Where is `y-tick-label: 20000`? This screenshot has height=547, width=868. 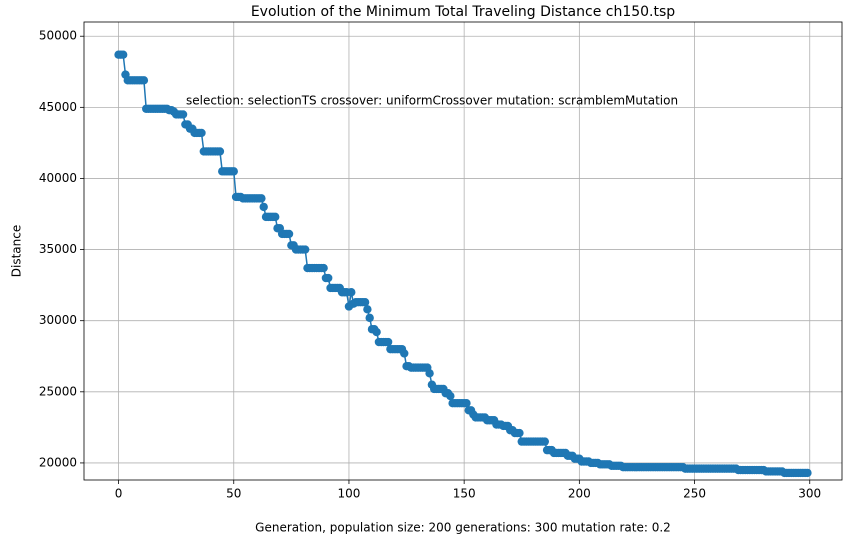 y-tick-label: 20000 is located at coordinates (58, 462).